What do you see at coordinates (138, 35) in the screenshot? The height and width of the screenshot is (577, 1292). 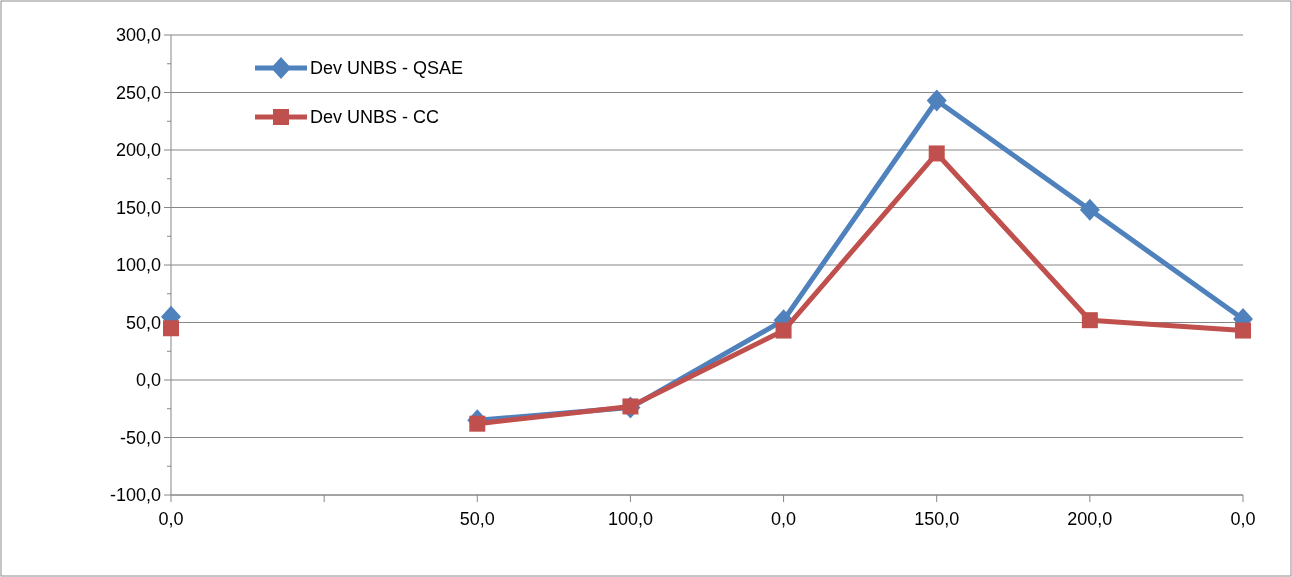 I see `y-tick-label: 300,0` at bounding box center [138, 35].